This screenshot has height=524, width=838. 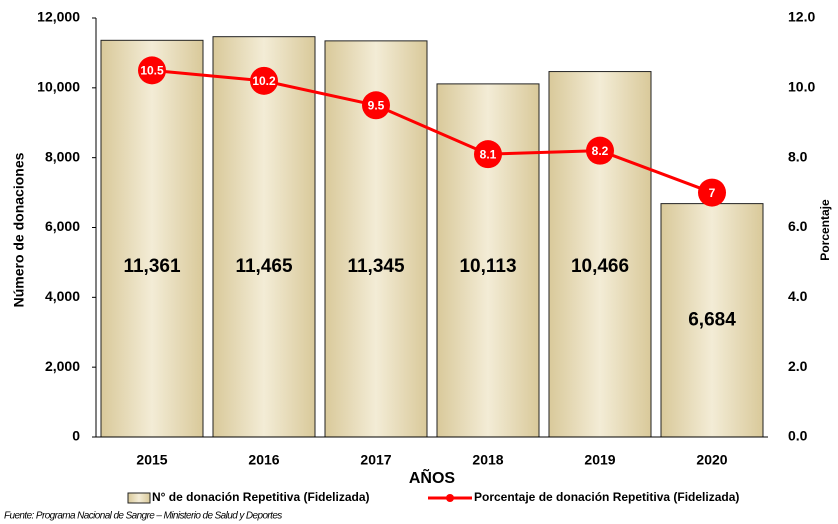 What do you see at coordinates (798, 156) in the screenshot?
I see `y2-tick-label: 8.0` at bounding box center [798, 156].